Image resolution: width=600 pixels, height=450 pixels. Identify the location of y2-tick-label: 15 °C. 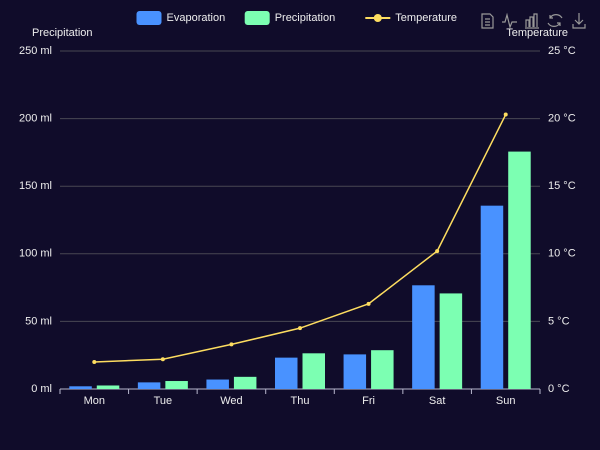
(562, 186).